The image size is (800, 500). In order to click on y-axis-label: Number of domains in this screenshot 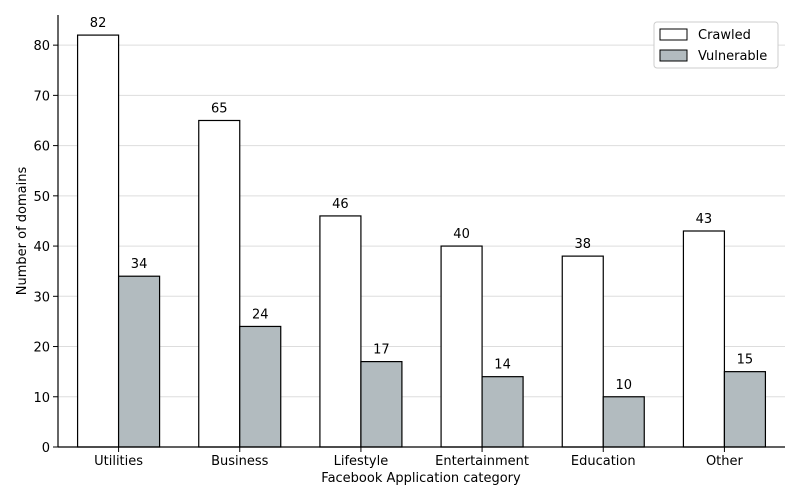, I will do `click(22, 231)`.